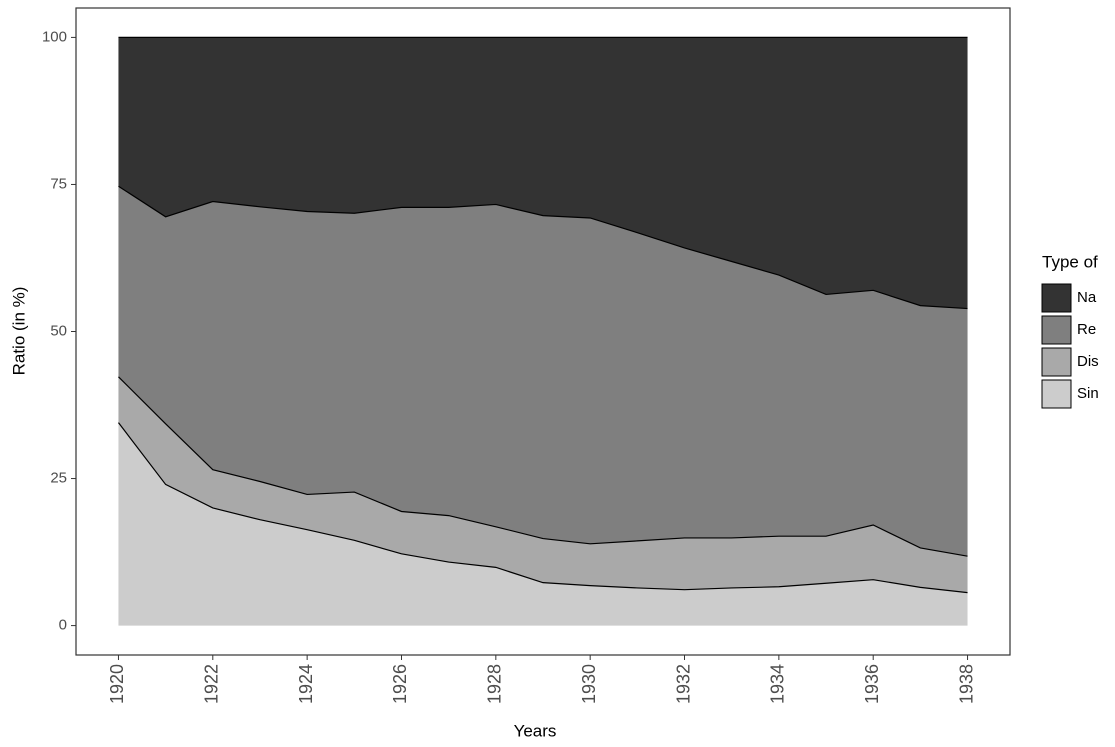 Image resolution: width=1115 pixels, height=747 pixels. What do you see at coordinates (872, 684) in the screenshot?
I see `x-tick-label: 1936` at bounding box center [872, 684].